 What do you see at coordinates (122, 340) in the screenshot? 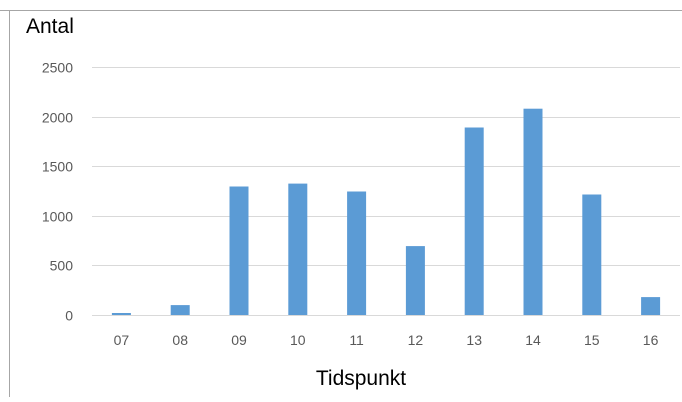
I see `x-tick-label: 07` at bounding box center [122, 340].